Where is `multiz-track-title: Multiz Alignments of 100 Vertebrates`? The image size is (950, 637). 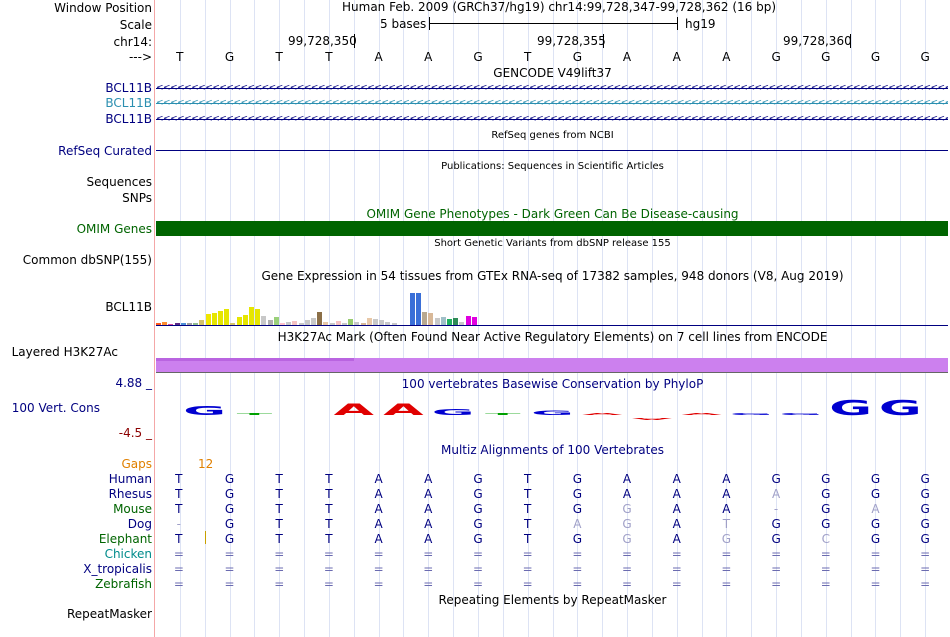
multiz-track-title: Multiz Alignments of 100 Vertebrates is located at coordinates (552, 450).